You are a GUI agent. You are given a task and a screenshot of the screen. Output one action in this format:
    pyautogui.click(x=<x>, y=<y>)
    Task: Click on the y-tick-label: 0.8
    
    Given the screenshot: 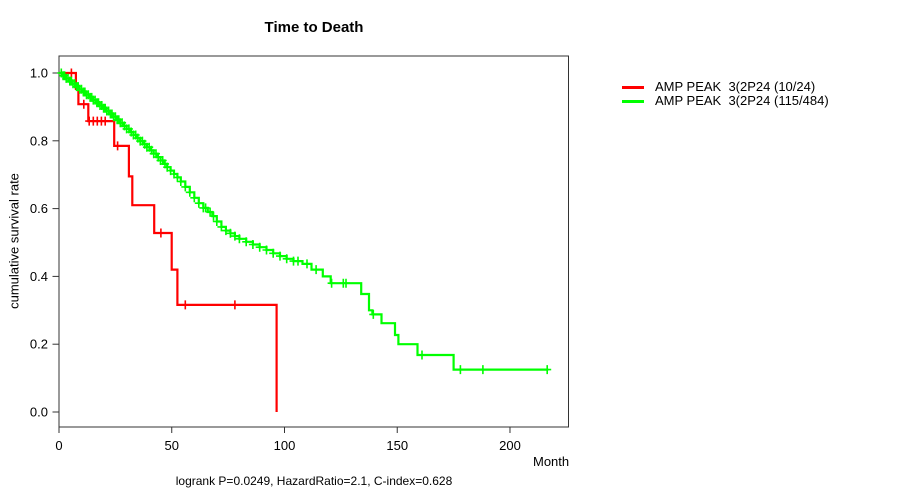 What is the action you would take?
    pyautogui.click(x=39, y=140)
    